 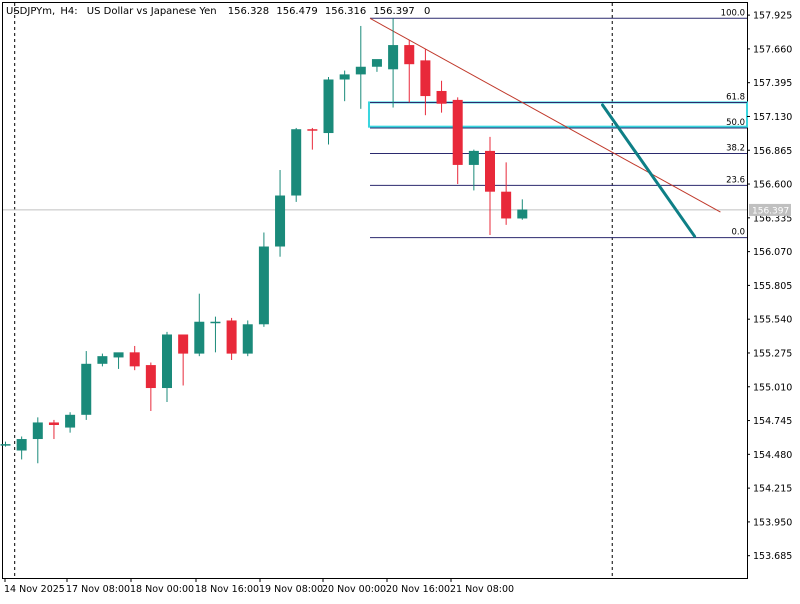 What do you see at coordinates (291, 589) in the screenshot?
I see `time-tick-label: 19 Nov 08:00` at bounding box center [291, 589].